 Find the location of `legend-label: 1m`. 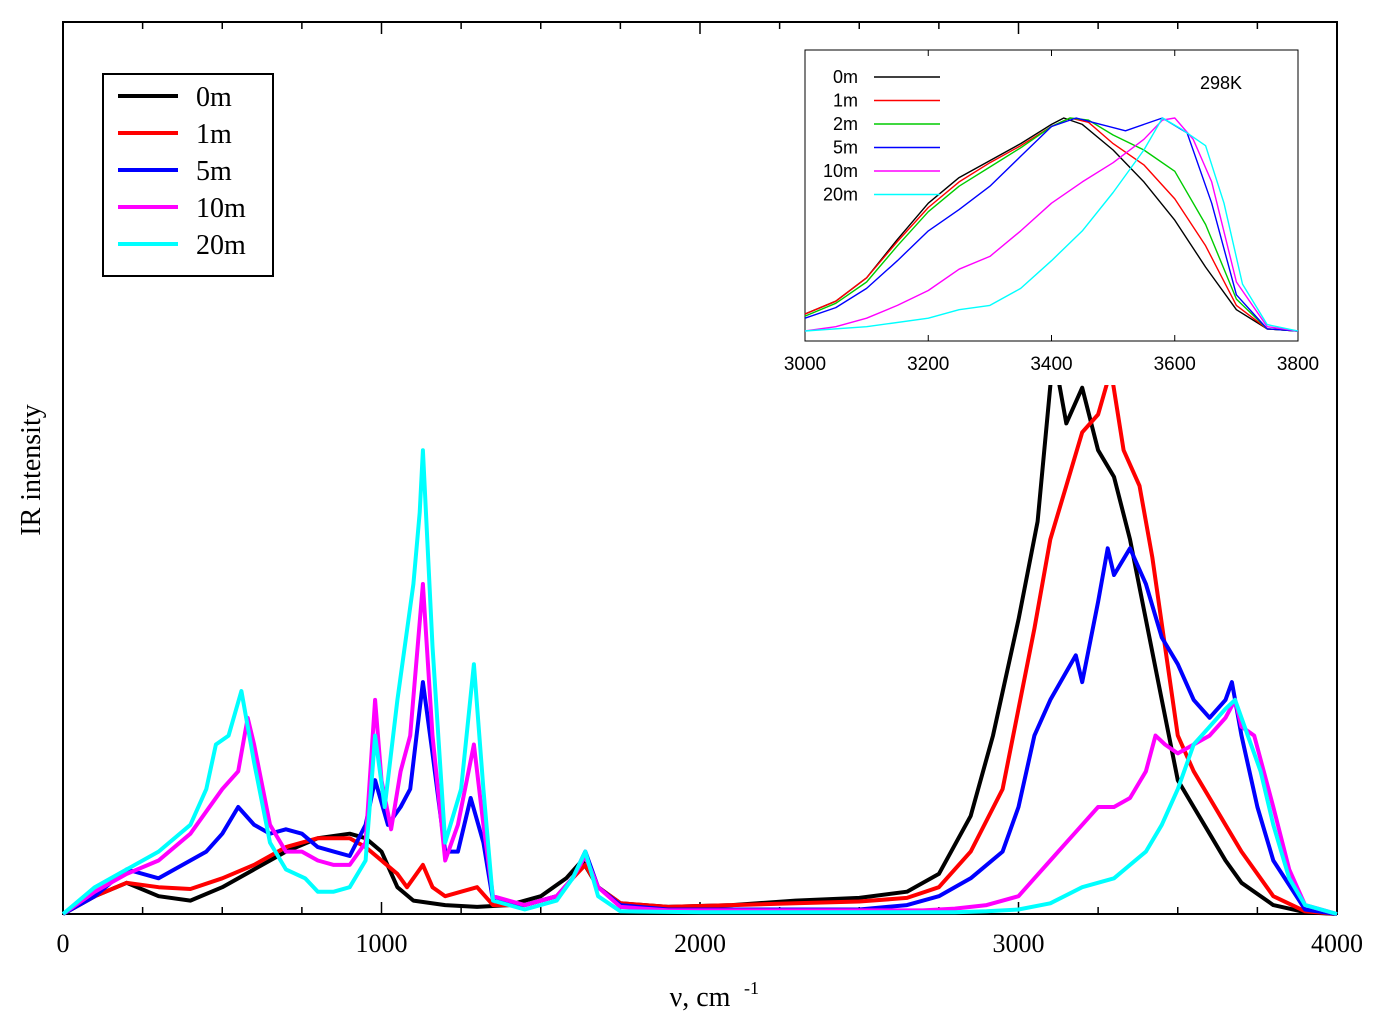

legend-label: 1m is located at coordinates (214, 134).